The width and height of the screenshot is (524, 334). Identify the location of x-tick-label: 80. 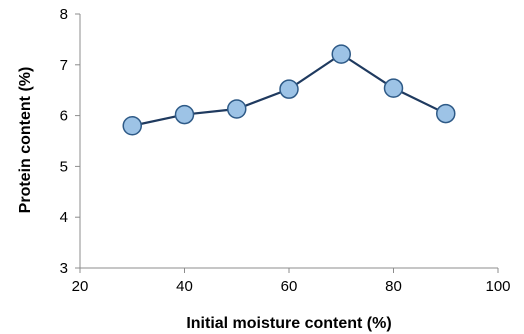
(393, 286).